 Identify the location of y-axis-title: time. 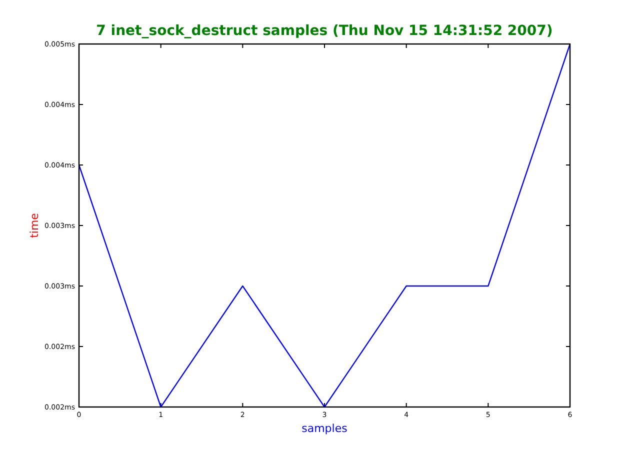
(34, 225).